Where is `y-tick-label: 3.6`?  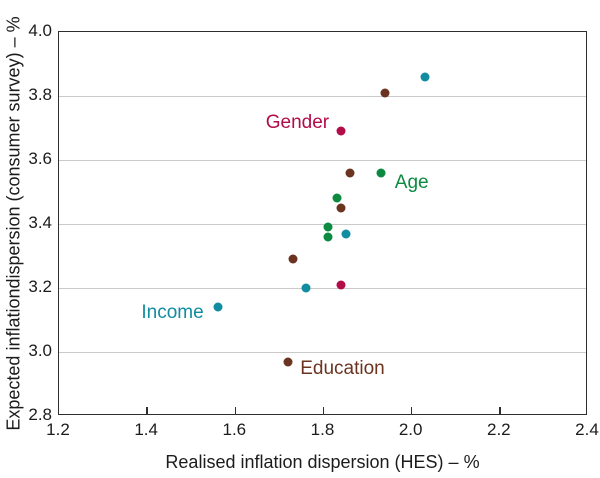
y-tick-label: 3.6 is located at coordinates (40, 158).